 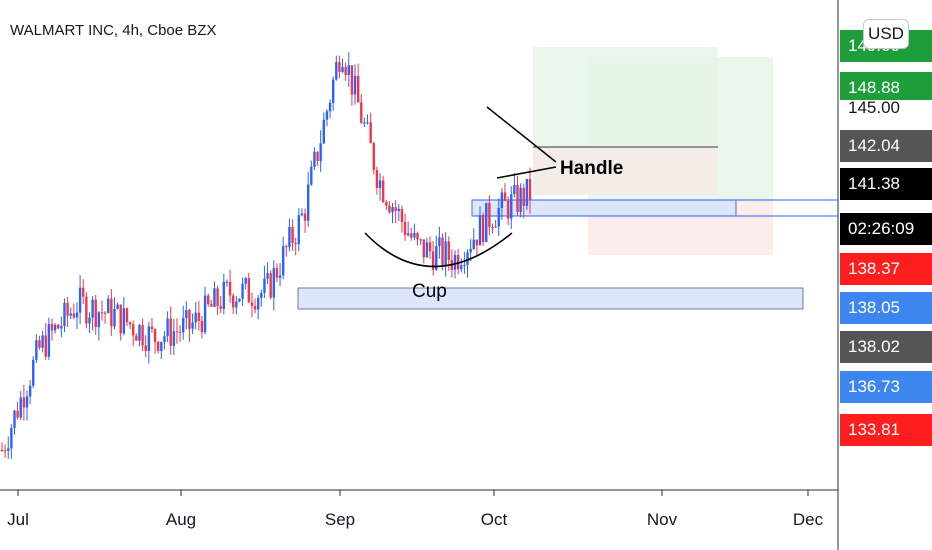 I want to click on price-badge: 02:26:09, so click(x=886, y=229).